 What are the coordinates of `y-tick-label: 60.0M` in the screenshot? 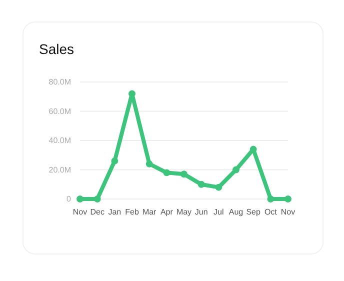 It's located at (60, 111).